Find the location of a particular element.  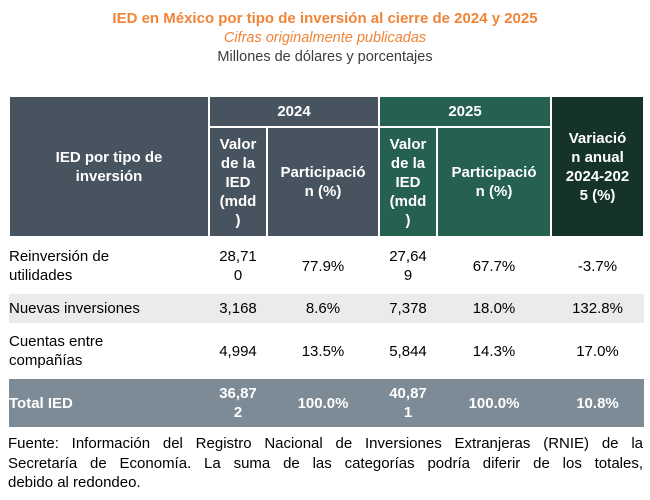

valor-2024-cell: 3,168 is located at coordinates (238, 308).